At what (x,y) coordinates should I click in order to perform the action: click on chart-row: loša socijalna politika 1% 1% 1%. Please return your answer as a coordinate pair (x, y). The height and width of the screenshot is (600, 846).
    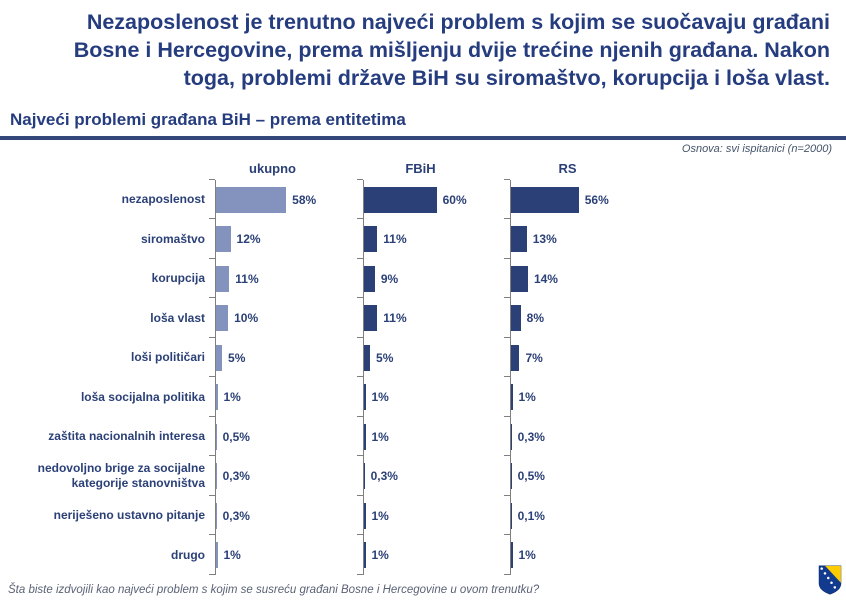
    Looking at the image, I should click on (423, 396).